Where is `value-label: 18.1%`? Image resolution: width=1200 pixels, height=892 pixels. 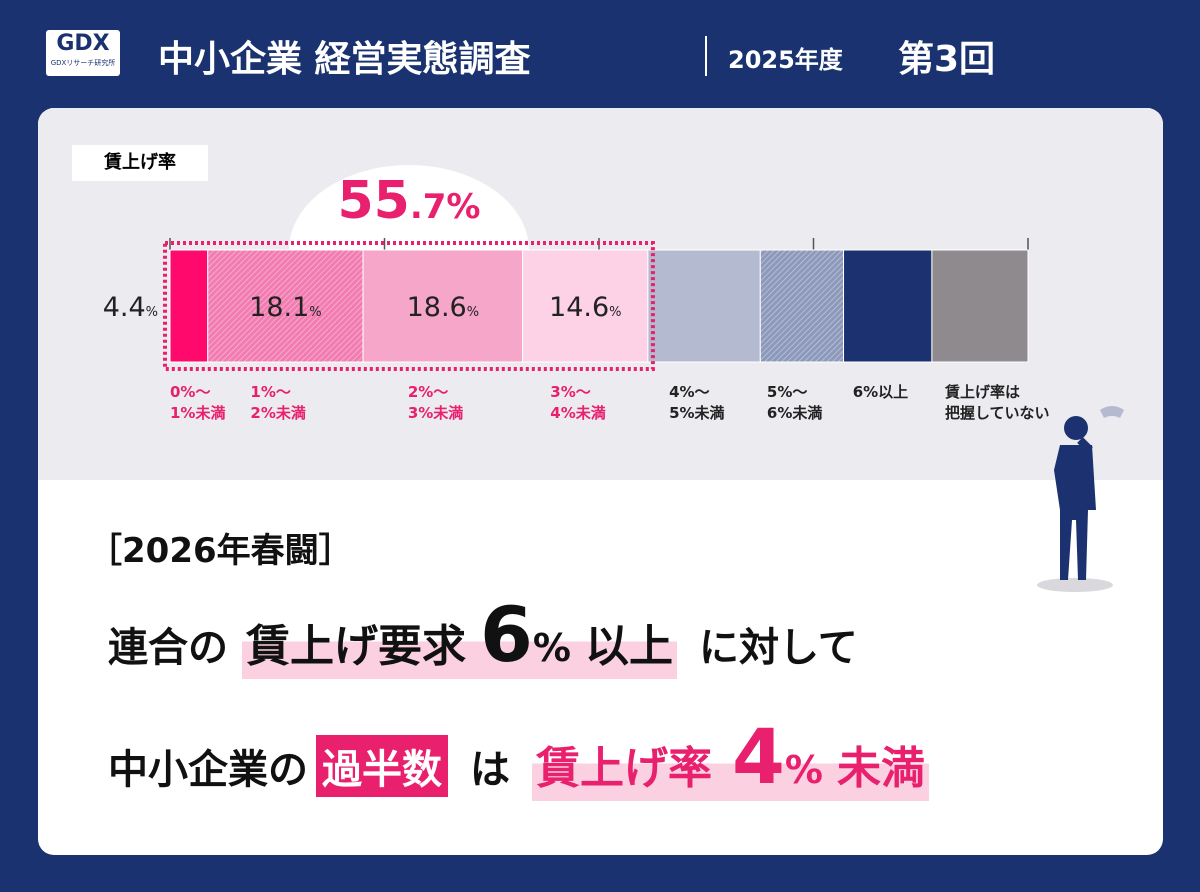 value-label: 18.1% is located at coordinates (285, 307).